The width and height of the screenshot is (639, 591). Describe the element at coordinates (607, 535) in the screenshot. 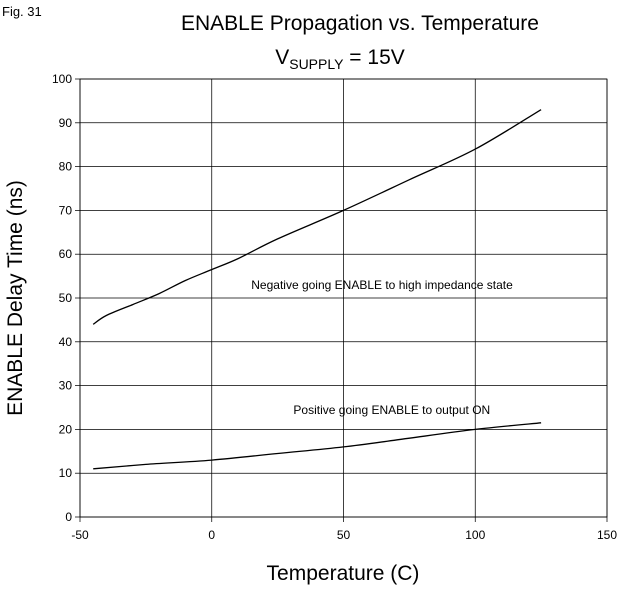

I see `x-tick-label: 150` at that location.